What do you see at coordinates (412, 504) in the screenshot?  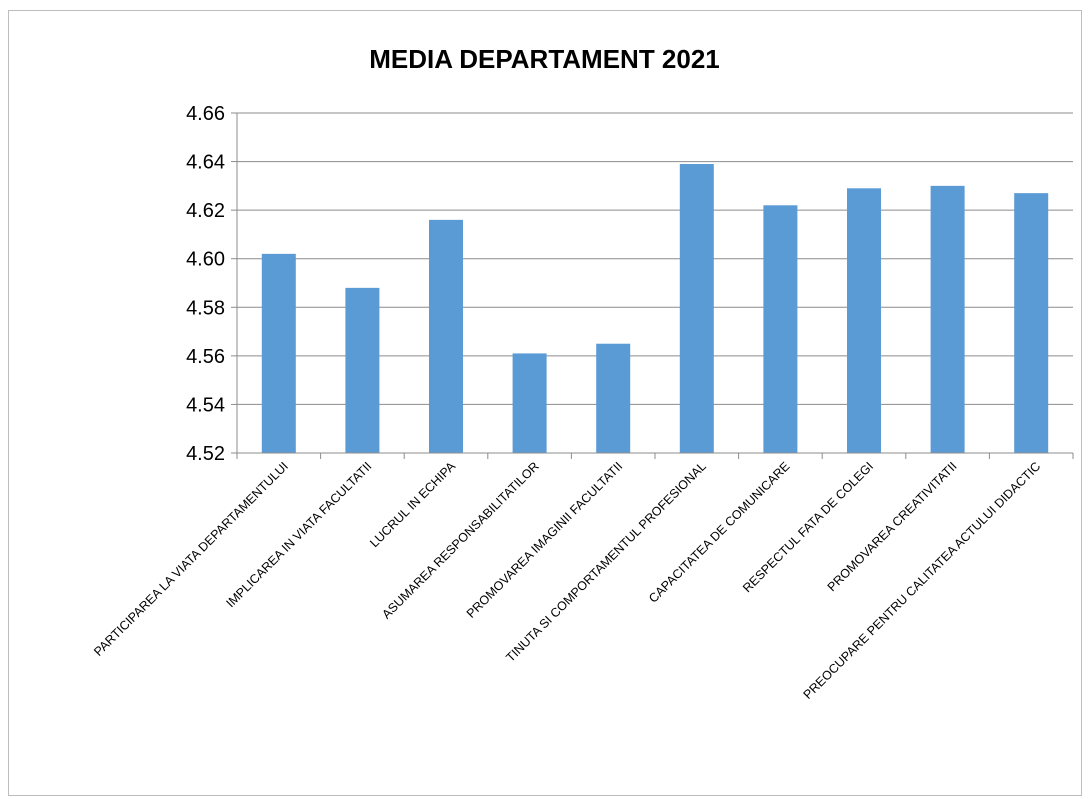 I see `x-category-label: LUCRUL IN ECHIPA` at bounding box center [412, 504].